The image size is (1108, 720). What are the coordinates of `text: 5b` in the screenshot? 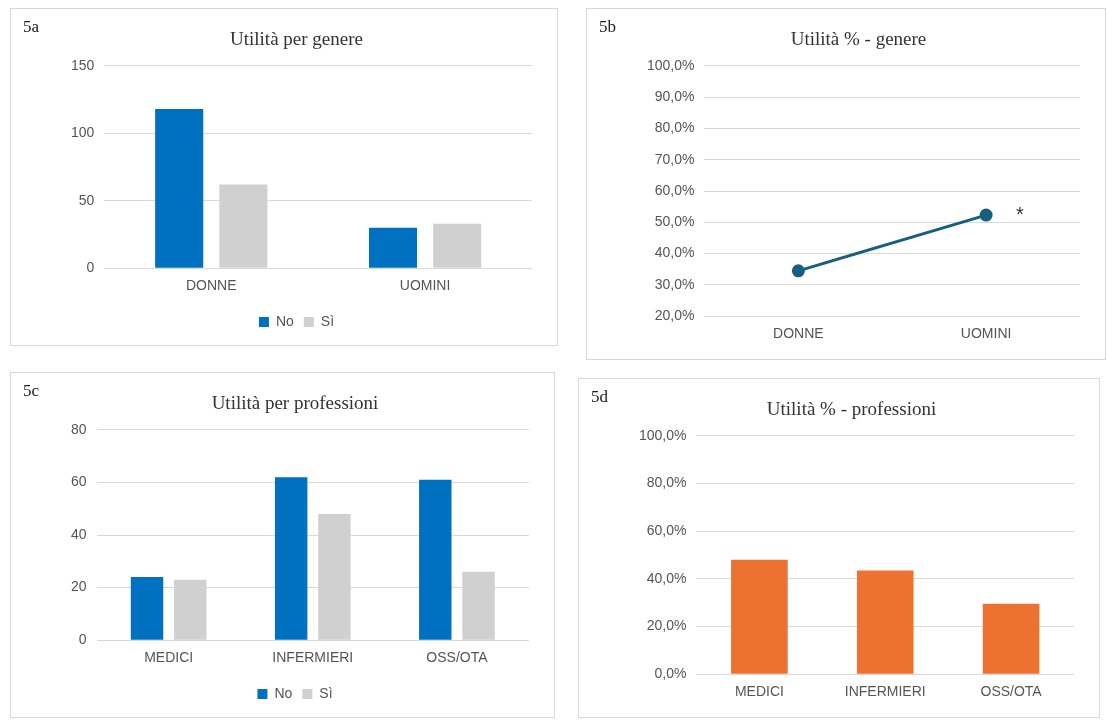 It's located at (607, 27).